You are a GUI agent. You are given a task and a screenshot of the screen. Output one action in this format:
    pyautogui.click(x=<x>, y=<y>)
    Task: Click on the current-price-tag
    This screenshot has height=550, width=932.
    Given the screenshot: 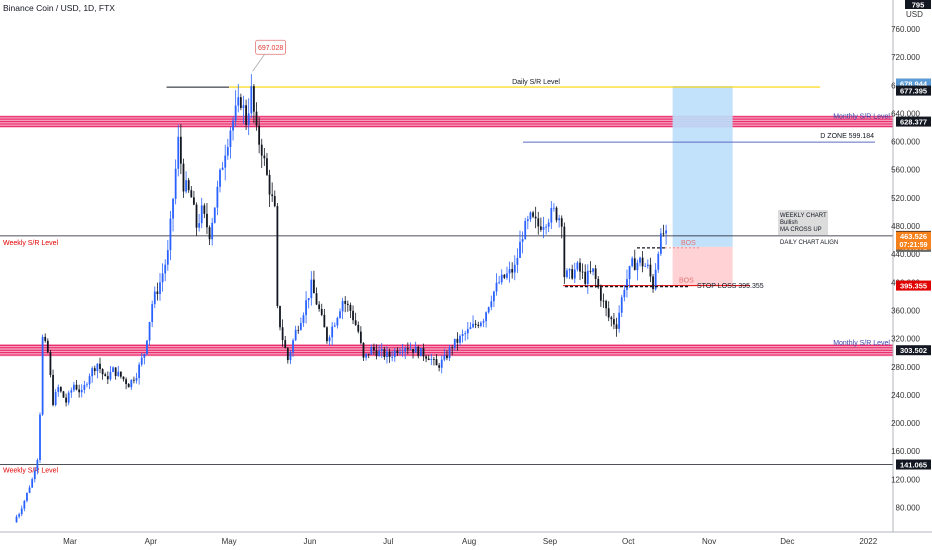 What is the action you would take?
    pyautogui.click(x=913, y=240)
    